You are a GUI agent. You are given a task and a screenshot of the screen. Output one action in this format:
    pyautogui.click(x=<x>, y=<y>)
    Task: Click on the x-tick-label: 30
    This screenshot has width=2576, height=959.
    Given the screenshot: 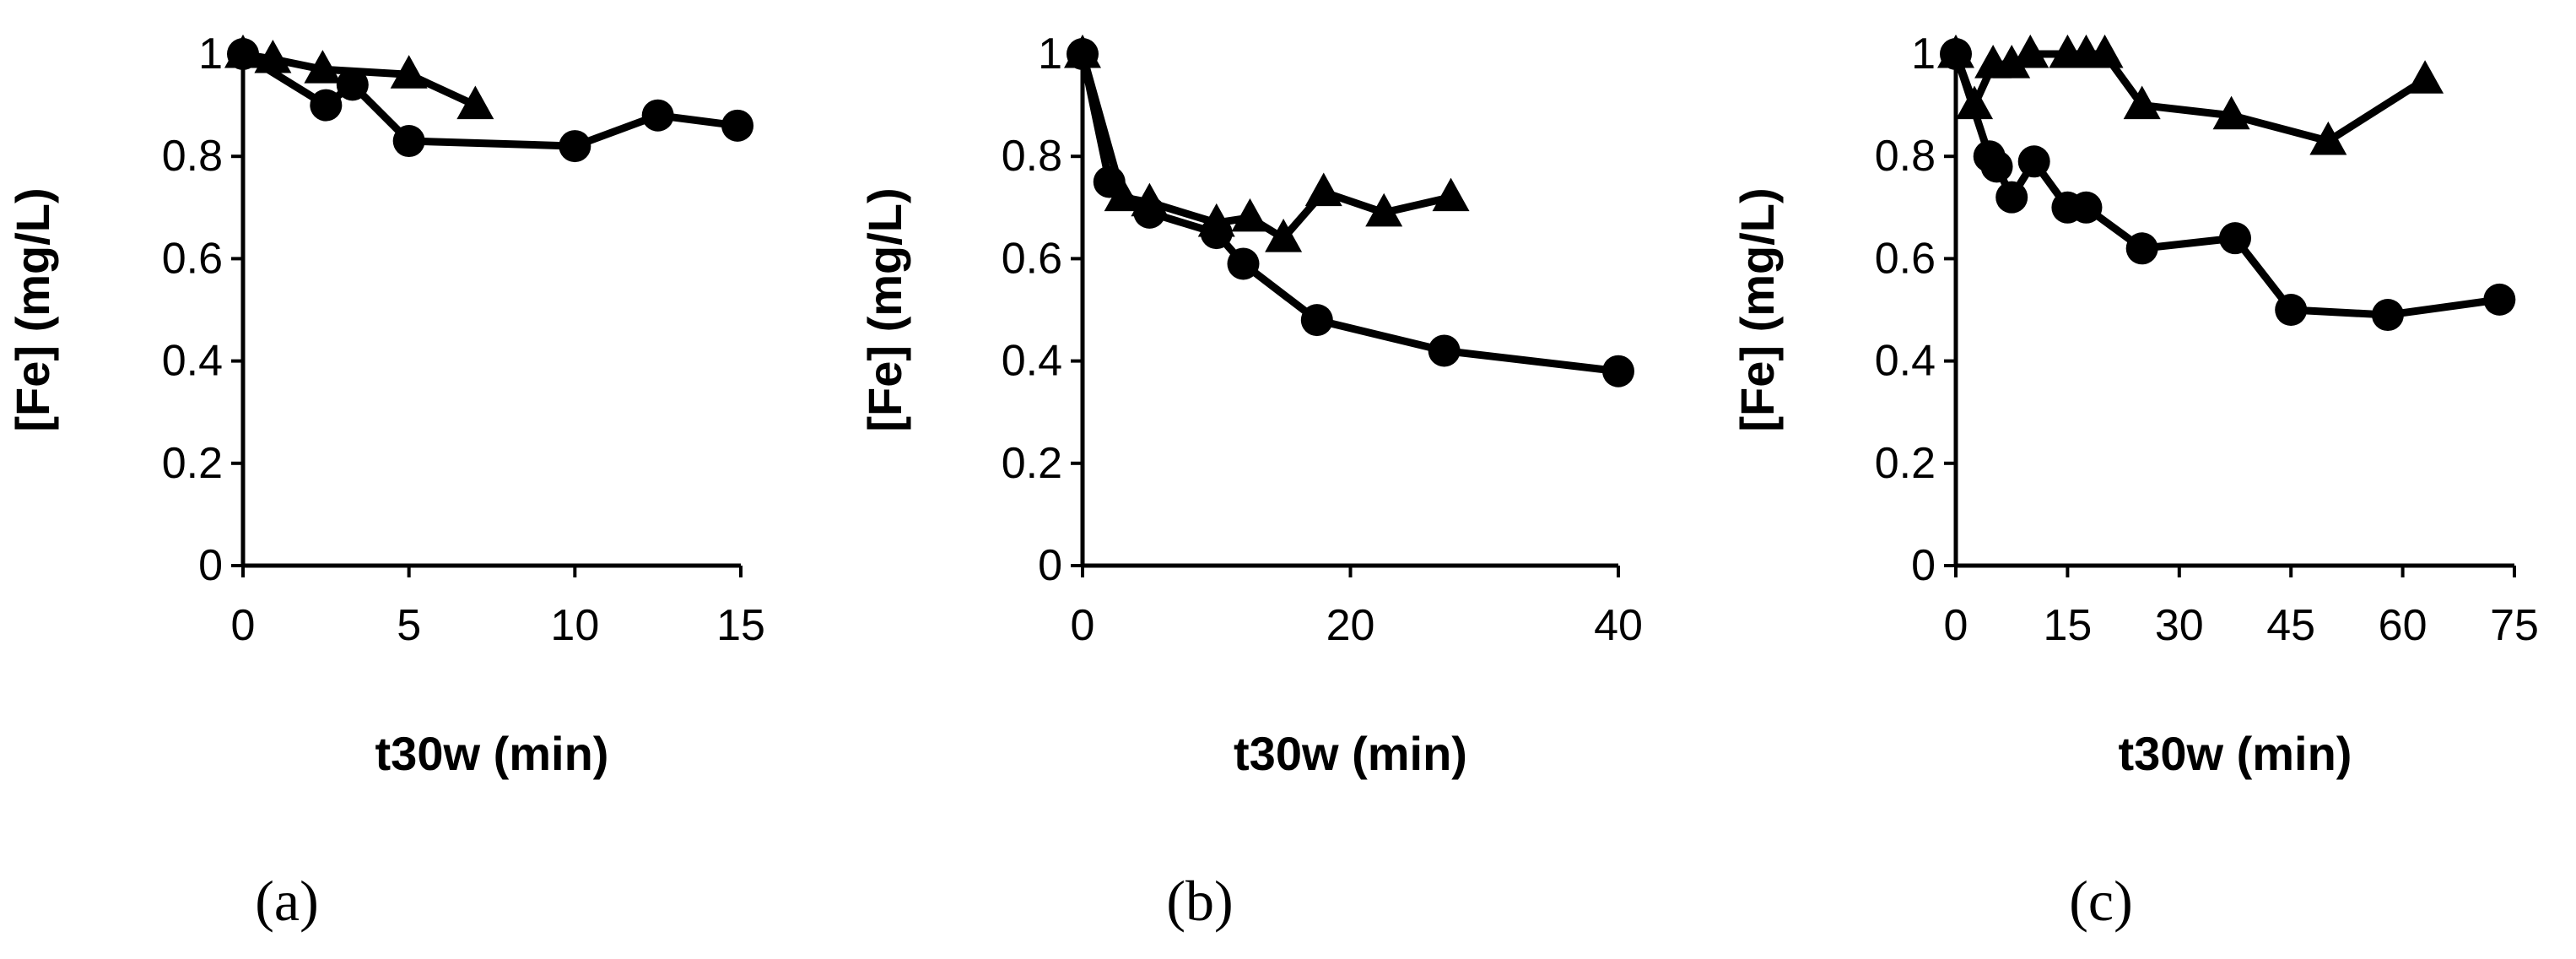 What is the action you would take?
    pyautogui.click(x=2179, y=625)
    